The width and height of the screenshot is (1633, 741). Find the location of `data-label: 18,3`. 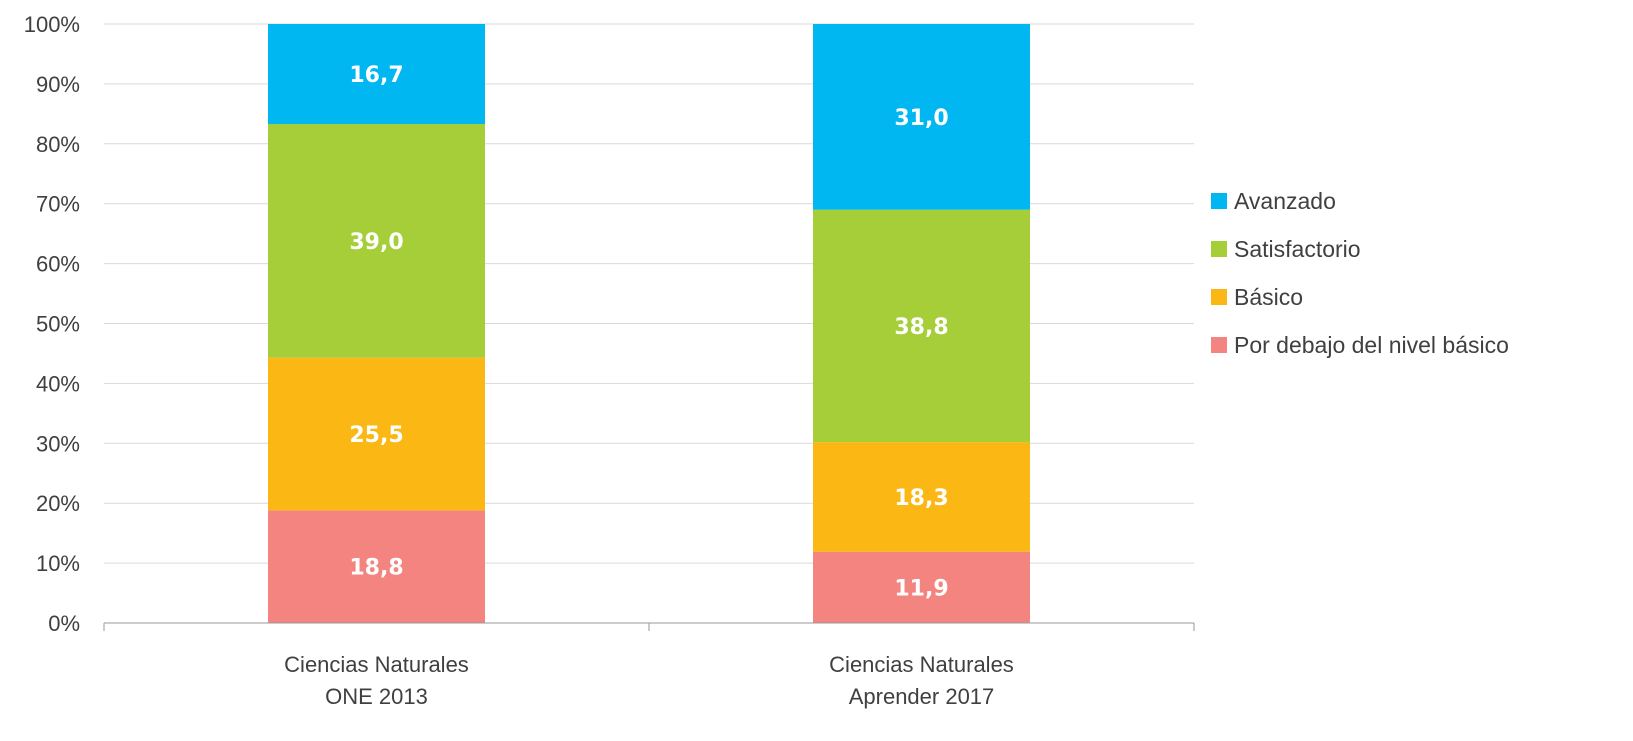

data-label: 18,3 is located at coordinates (921, 498).